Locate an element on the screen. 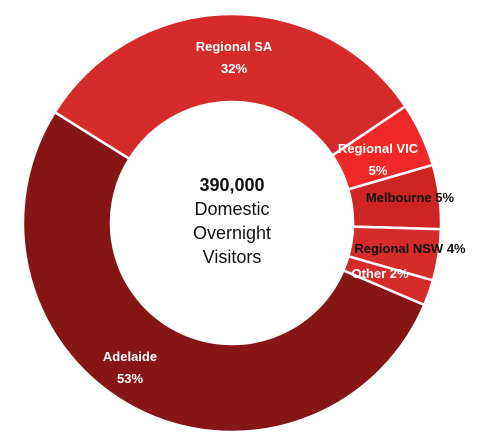 The height and width of the screenshot is (436, 486). slice-label: Adelaide 53% is located at coordinates (130, 367).